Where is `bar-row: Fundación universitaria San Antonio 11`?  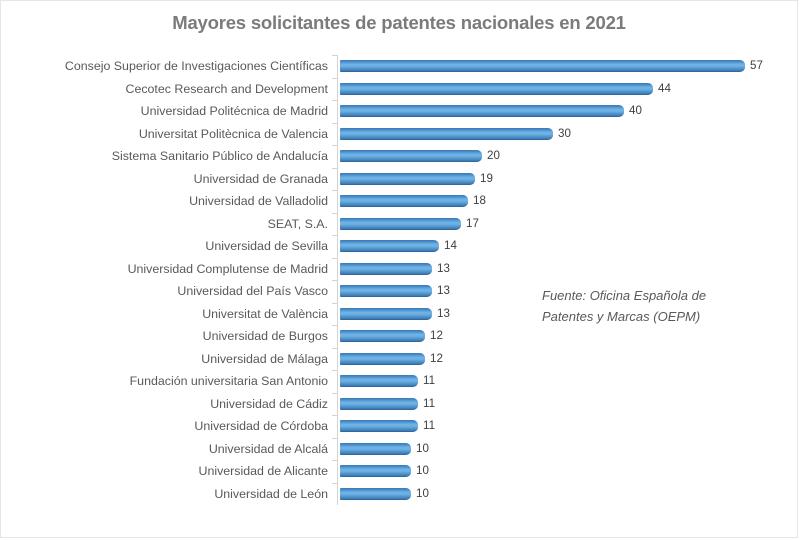 bar-row: Fundación universitaria San Antonio 11 is located at coordinates (400, 381).